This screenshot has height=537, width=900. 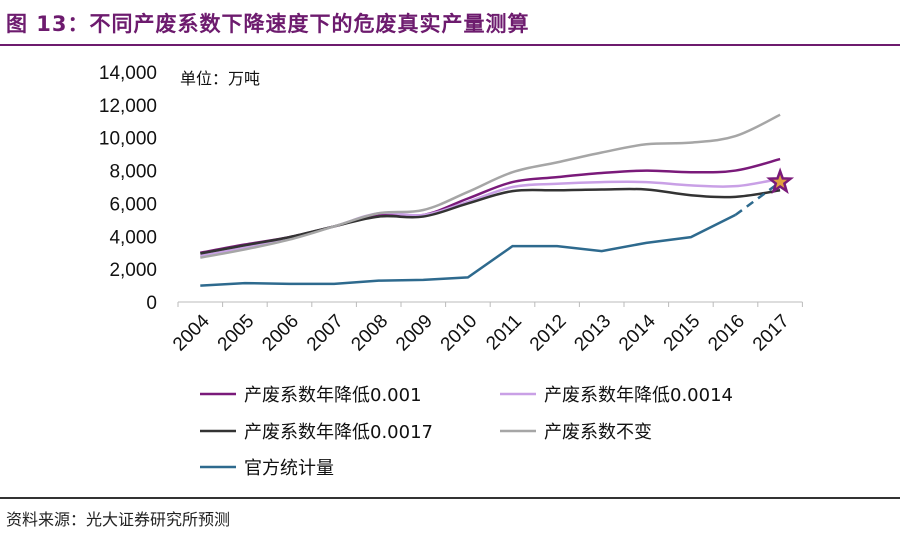 What do you see at coordinates (151, 303) in the screenshot?
I see `y-tick-label: 0` at bounding box center [151, 303].